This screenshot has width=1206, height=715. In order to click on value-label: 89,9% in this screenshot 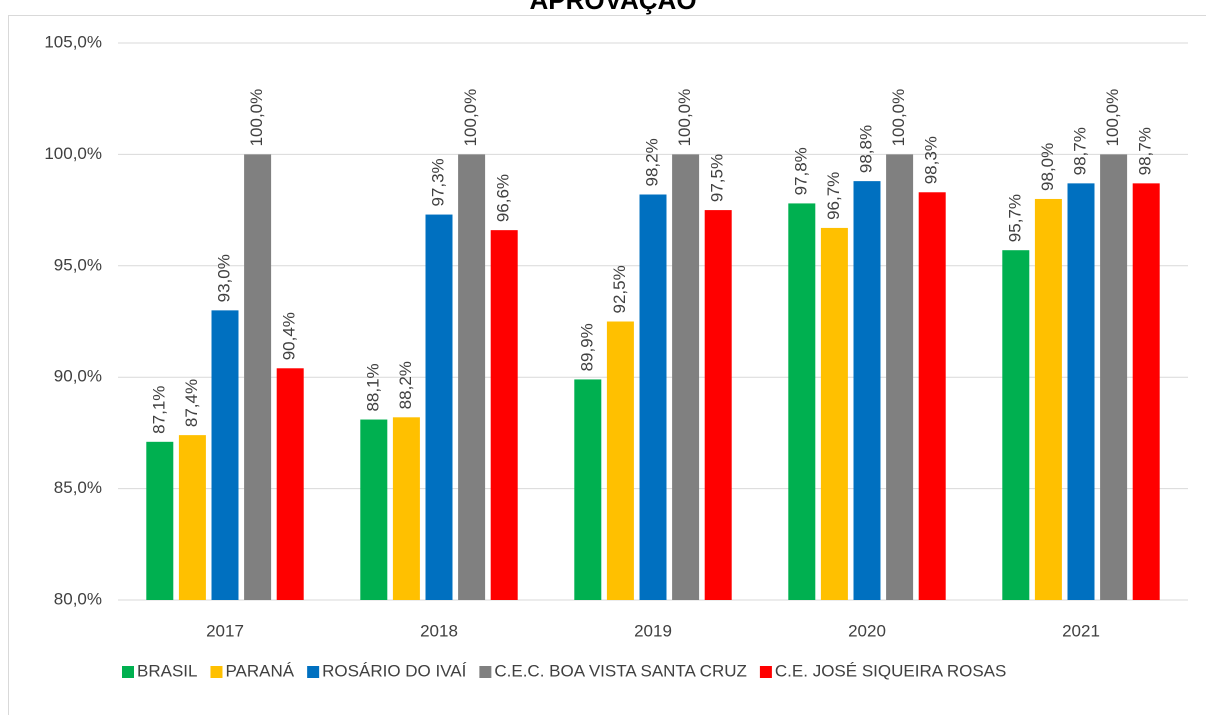, I will do `click(586, 347)`.